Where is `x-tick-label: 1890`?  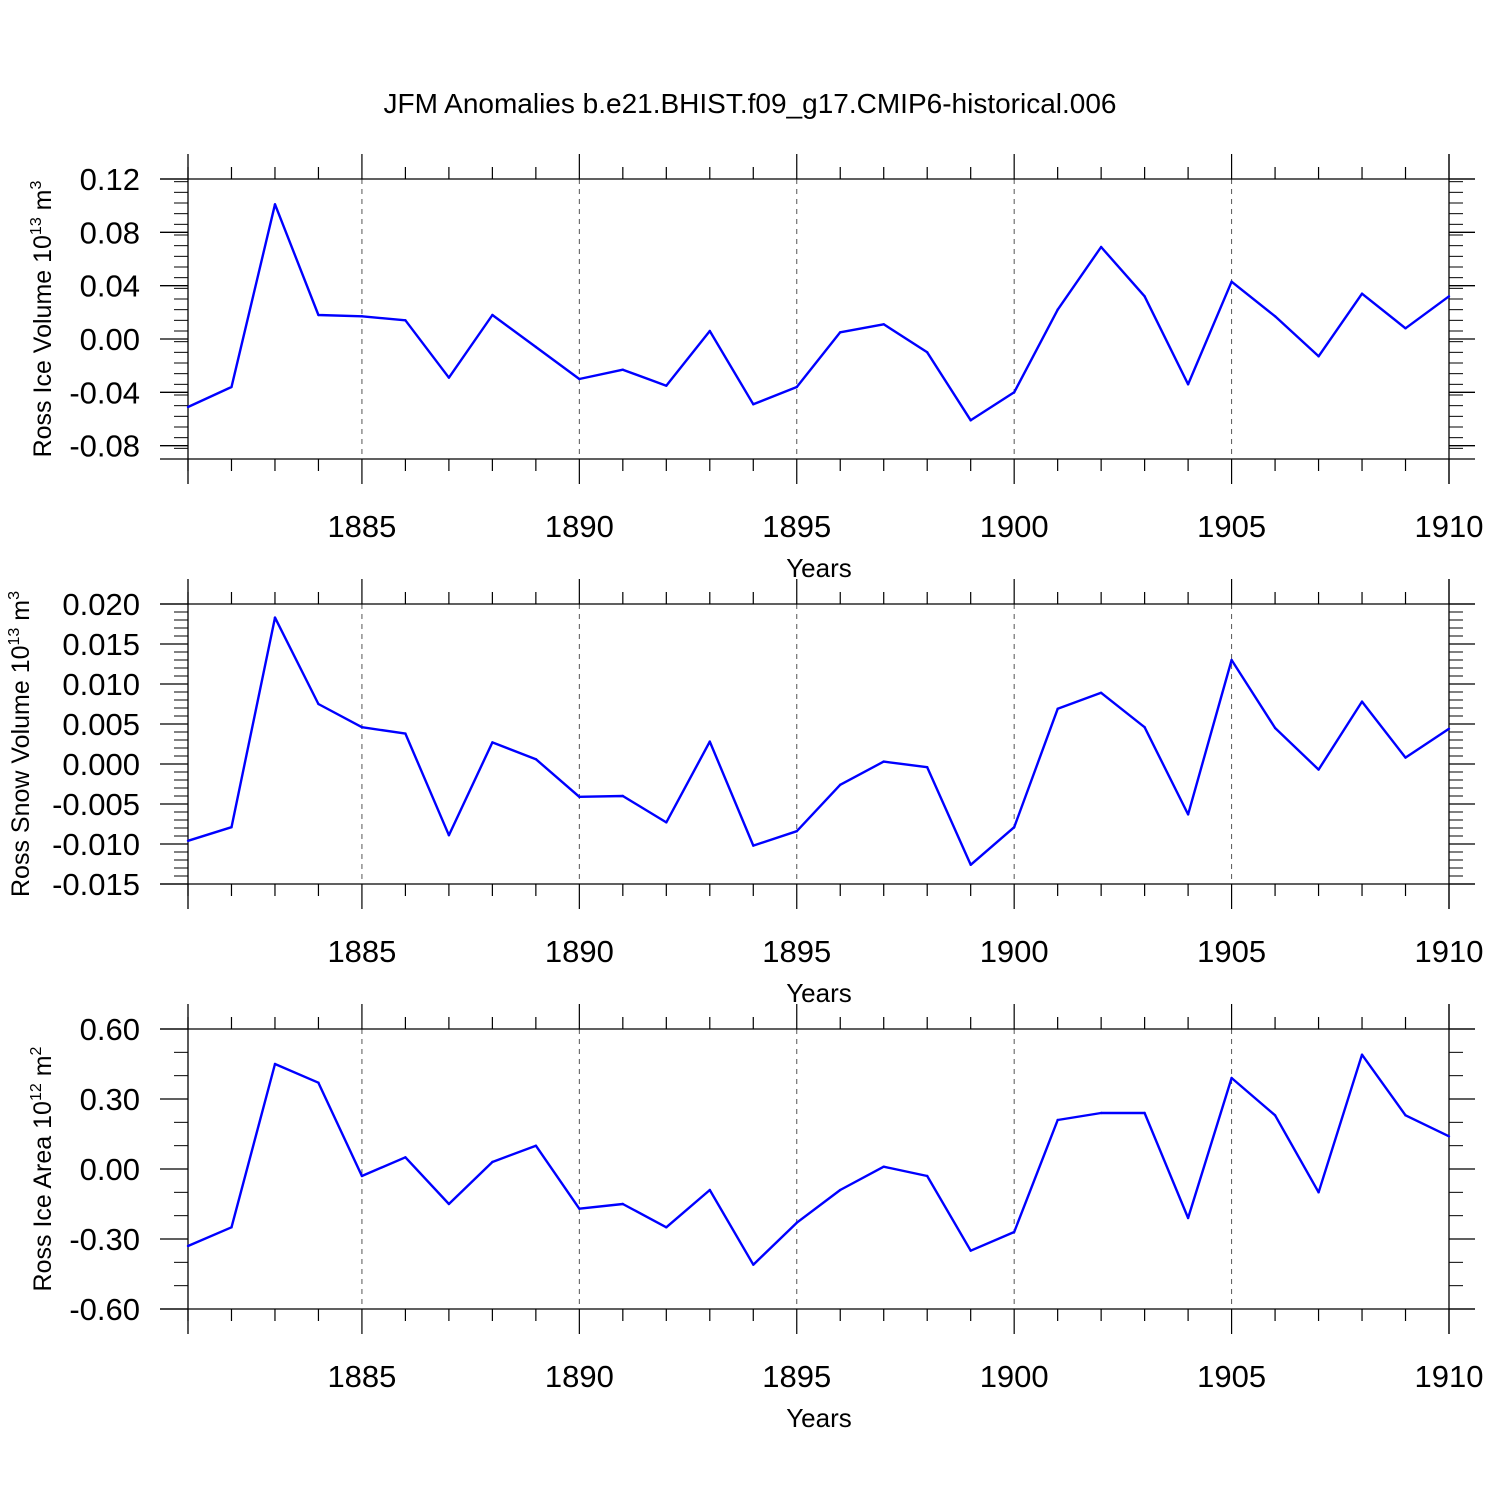 x-tick-label: 1890 is located at coordinates (579, 526).